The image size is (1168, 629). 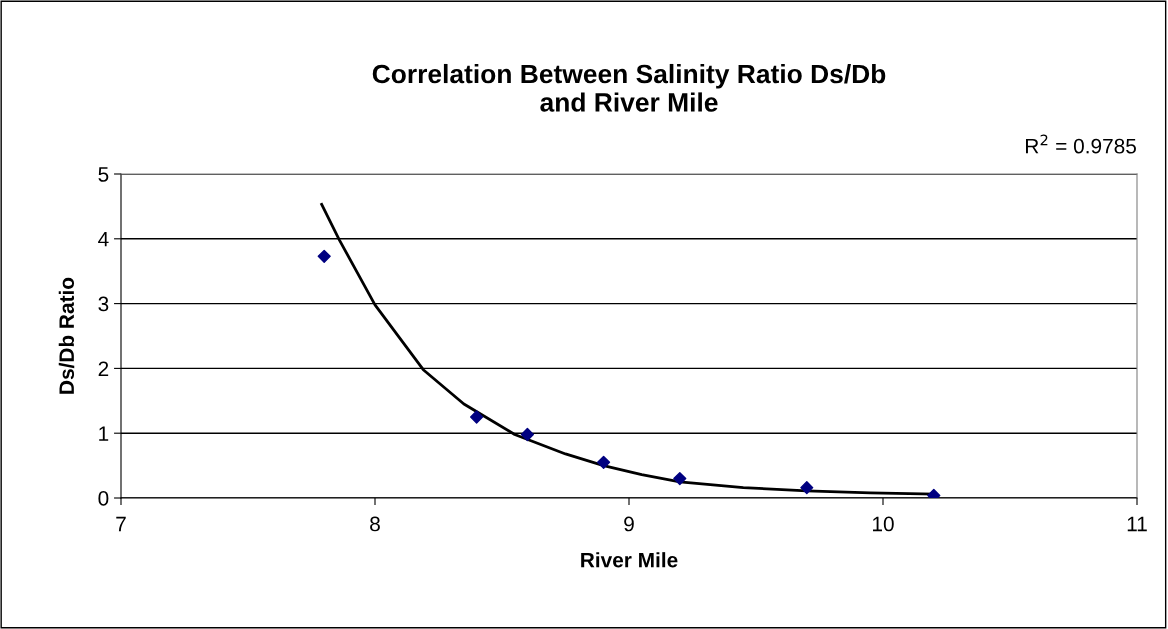 I want to click on y-tick-label: 3, so click(x=103, y=304).